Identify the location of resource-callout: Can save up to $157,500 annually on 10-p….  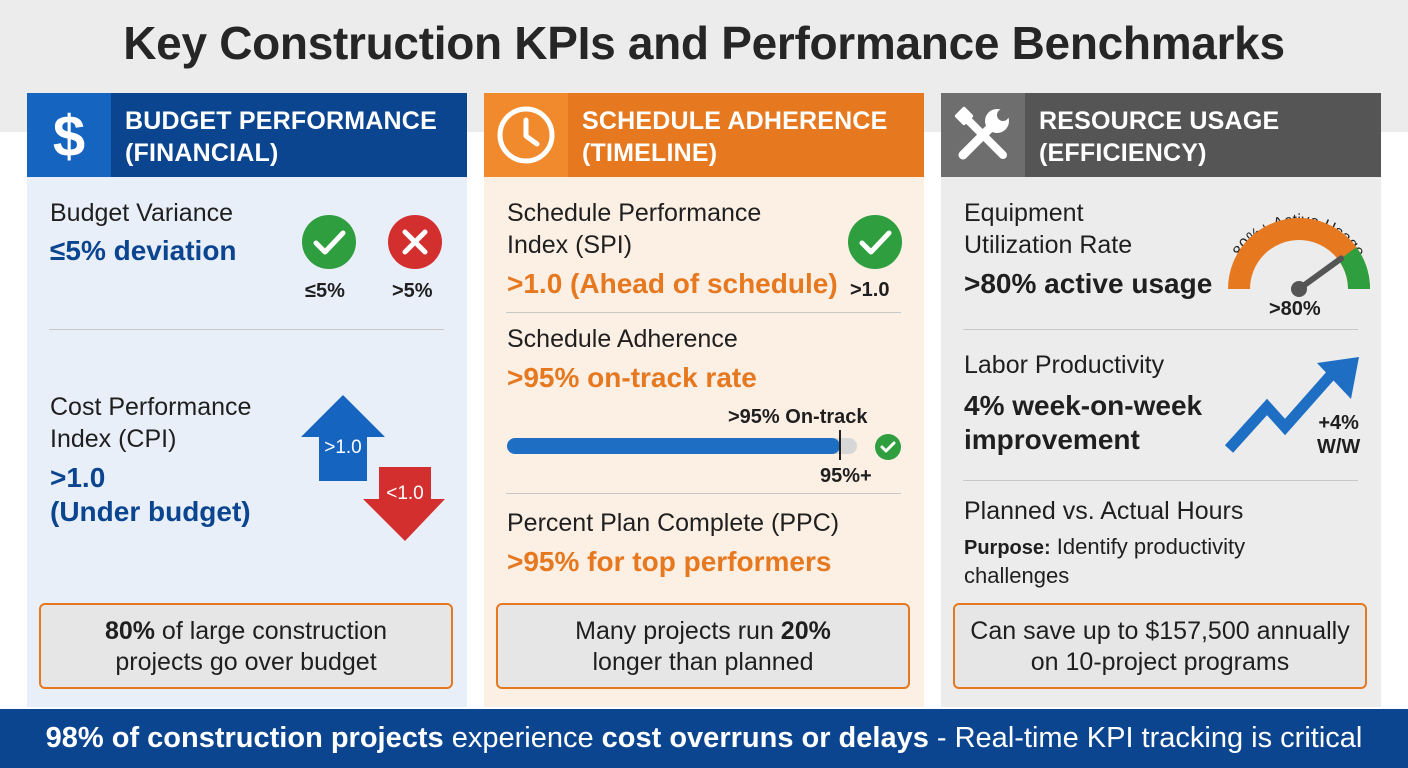
(1160, 646).